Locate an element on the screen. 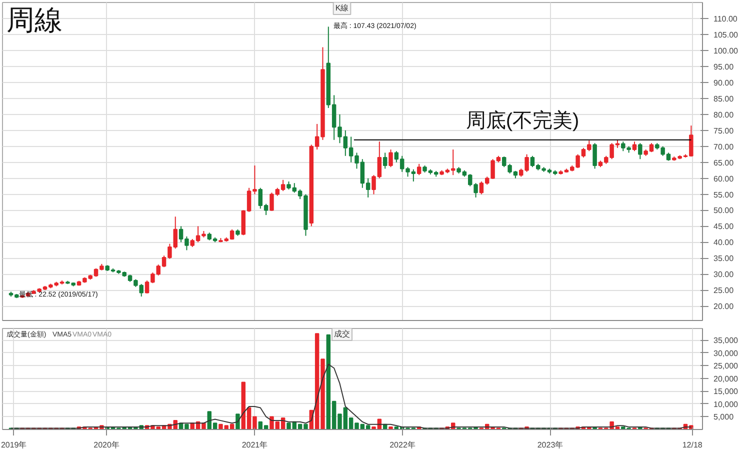 The image size is (740, 452). y-tick-label: 45.00 is located at coordinates (724, 227).